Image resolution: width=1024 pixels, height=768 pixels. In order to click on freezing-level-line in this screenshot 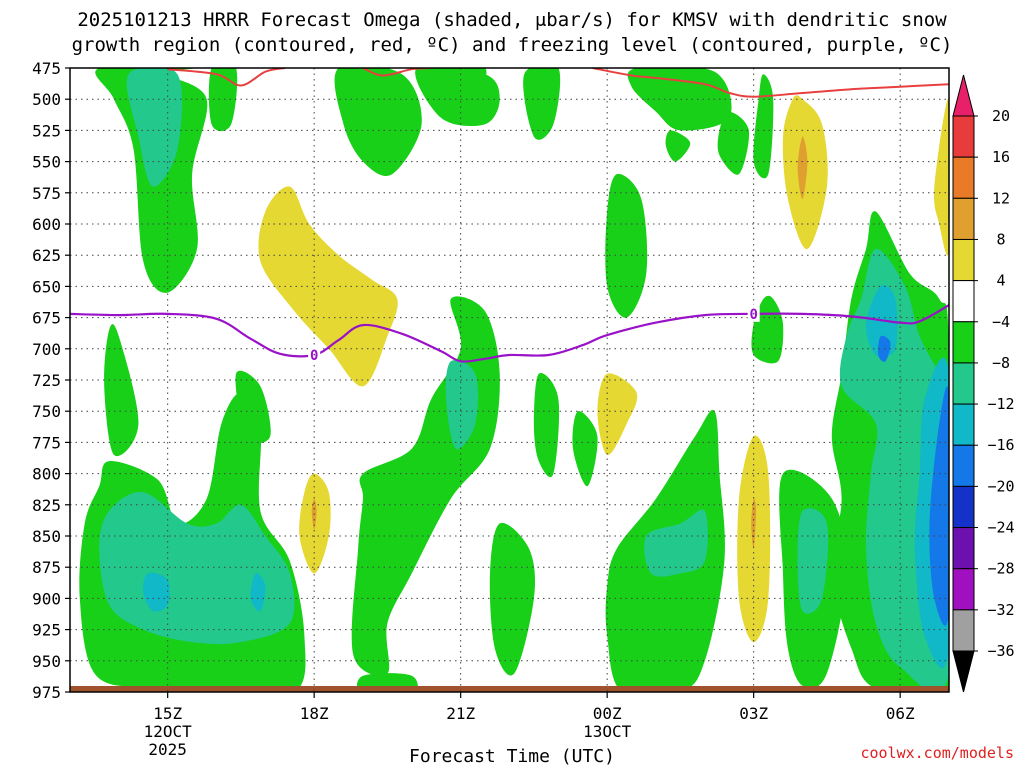, I will do `click(509, 333)`.